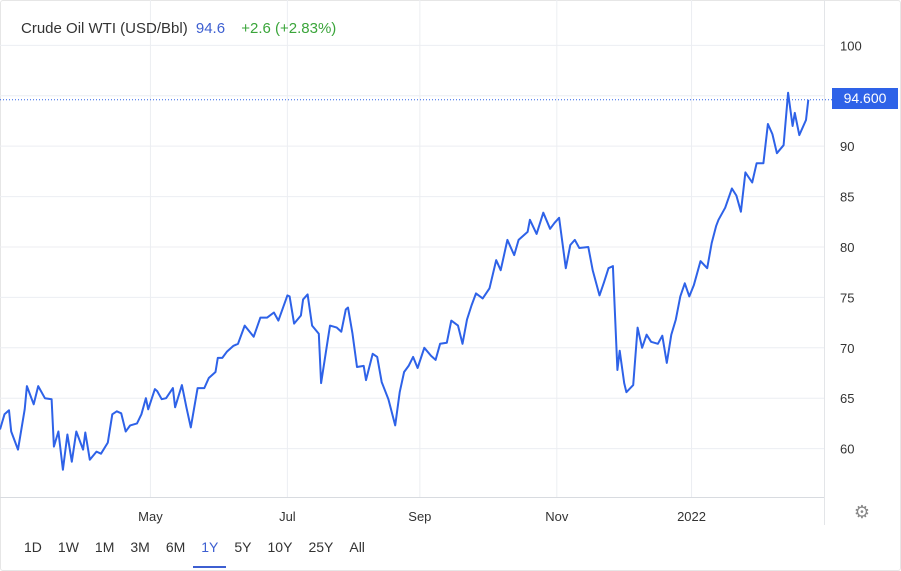  I want to click on x-tick-label: 2022, so click(691, 516).